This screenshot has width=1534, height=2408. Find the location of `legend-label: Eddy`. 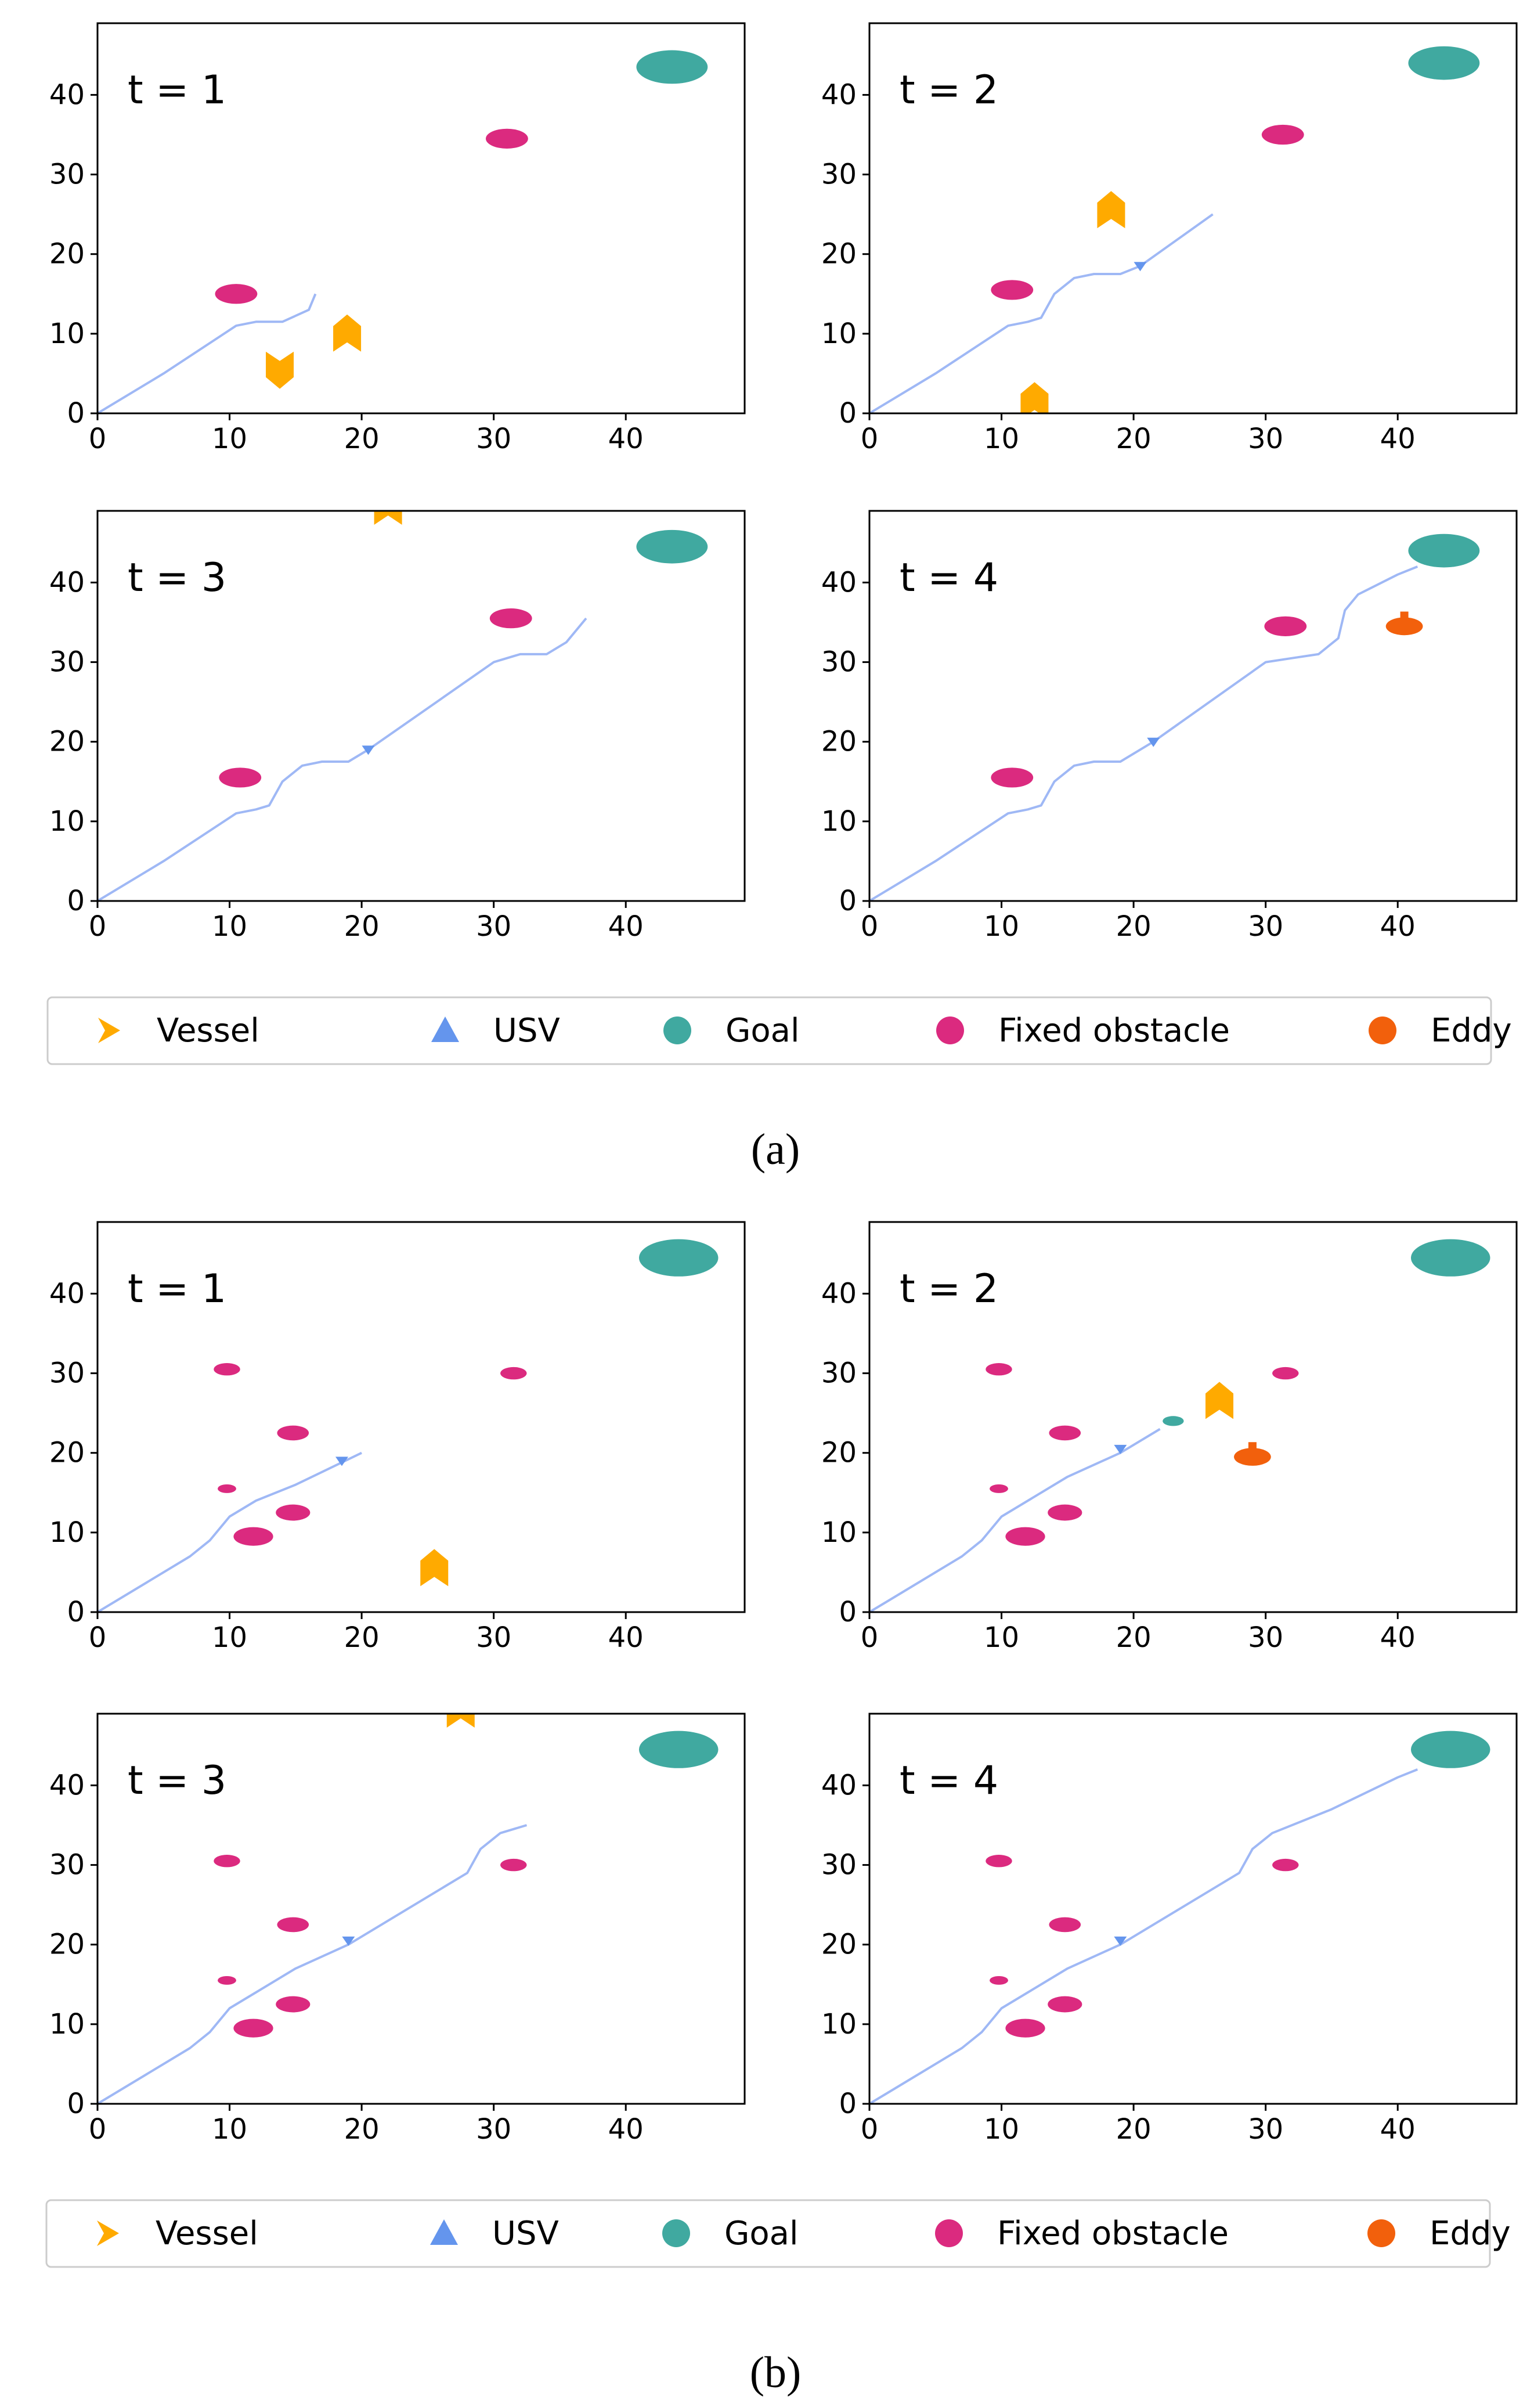

legend-label: Eddy is located at coordinates (1471, 1031).